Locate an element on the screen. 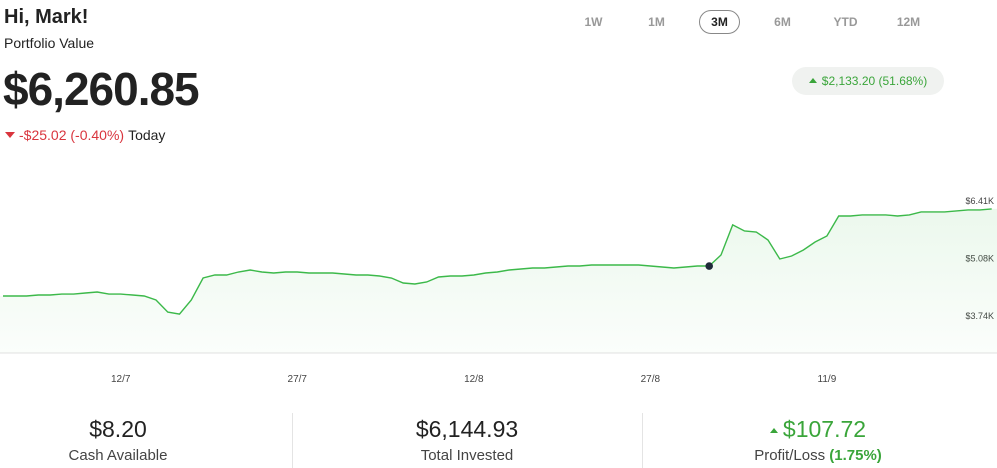 The height and width of the screenshot is (468, 997). stat: $107.72 Profit/Loss (1.75%) is located at coordinates (818, 440).